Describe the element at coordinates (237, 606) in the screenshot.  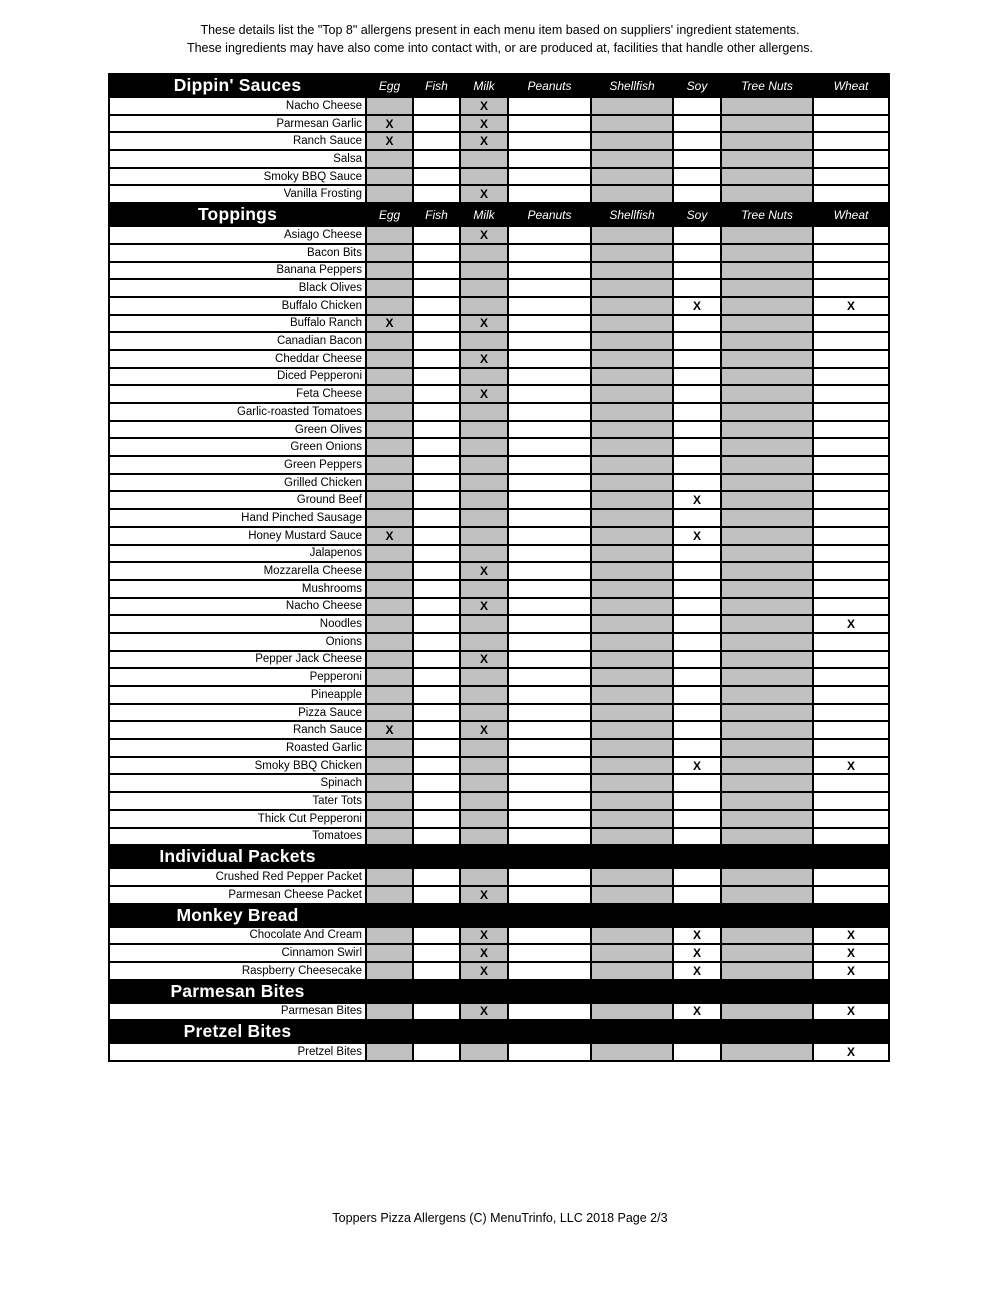
I see `item-name: Nacho Cheese` at that location.